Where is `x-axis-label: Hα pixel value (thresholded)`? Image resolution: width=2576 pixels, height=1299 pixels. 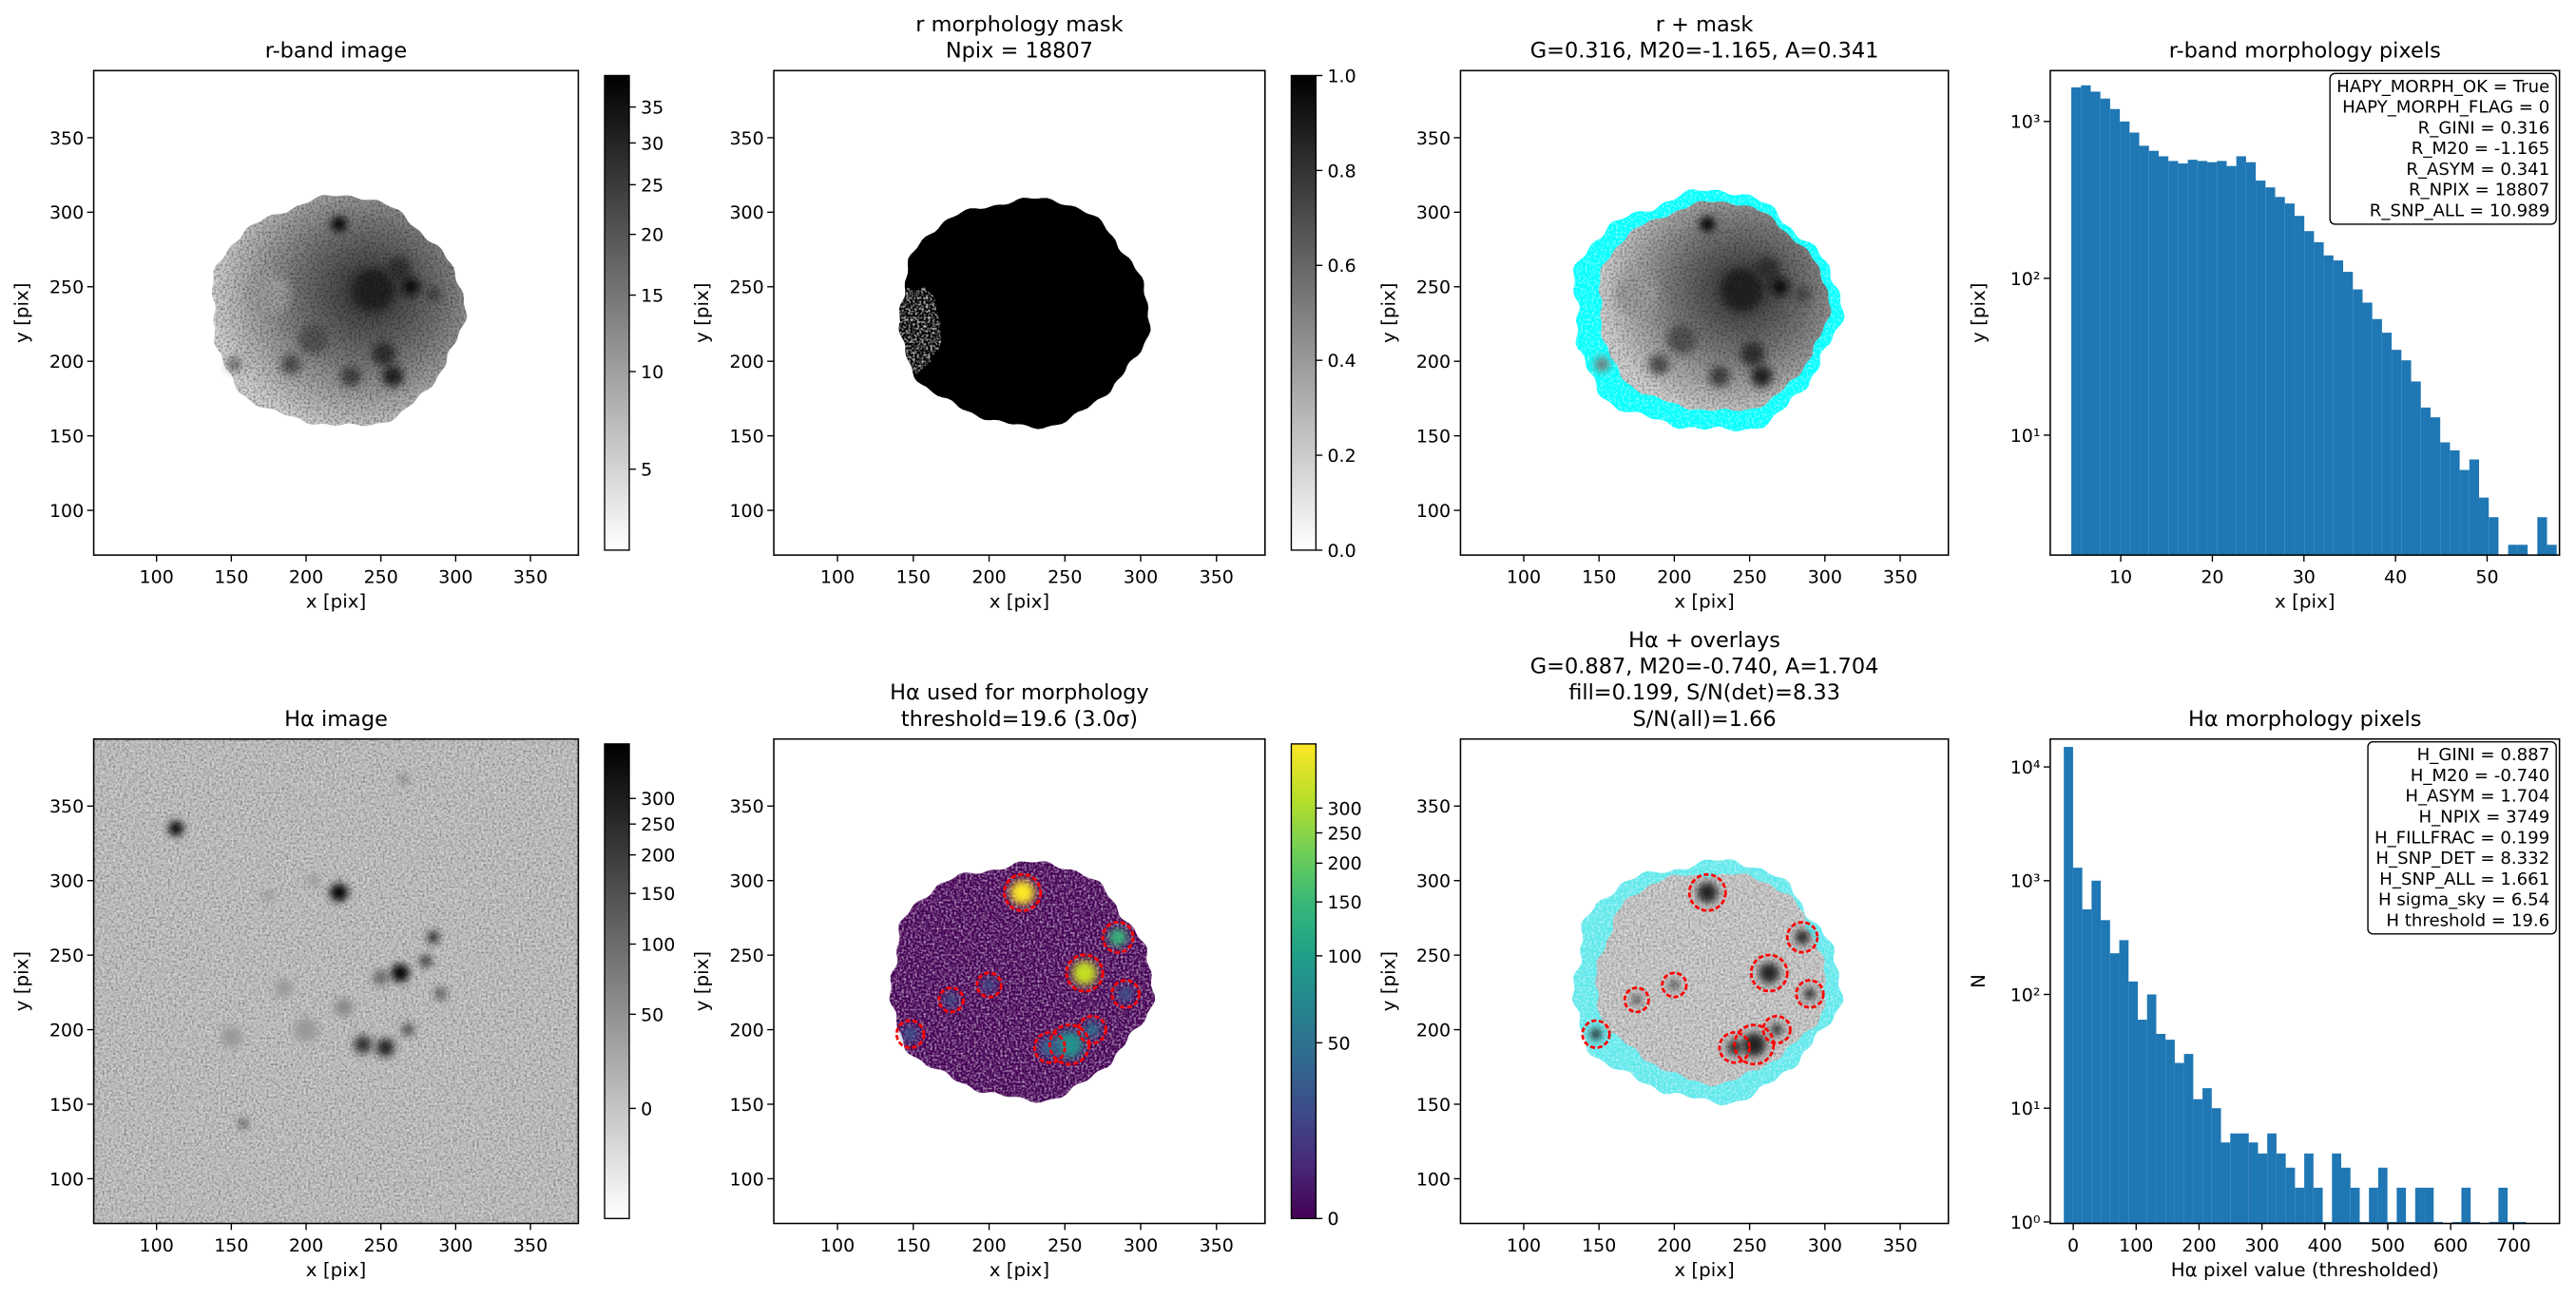
x-axis-label: Hα pixel value (thresholded) is located at coordinates (2305, 1270).